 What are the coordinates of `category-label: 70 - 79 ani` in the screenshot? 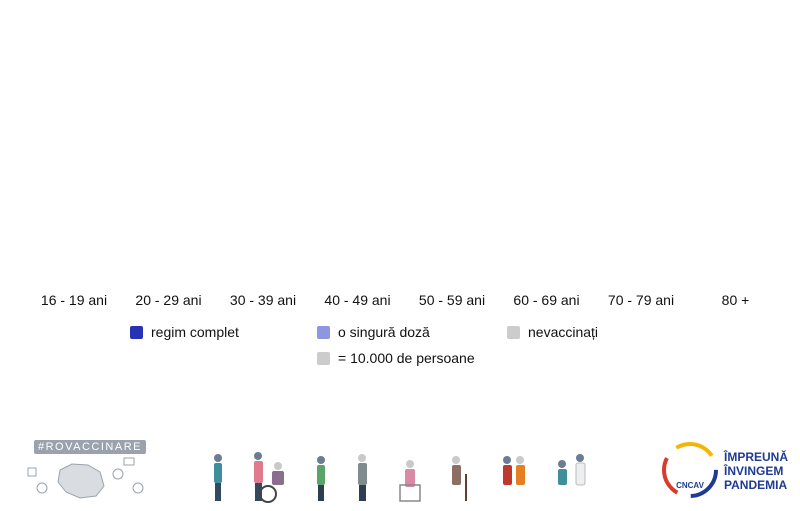 It's located at (641, 300).